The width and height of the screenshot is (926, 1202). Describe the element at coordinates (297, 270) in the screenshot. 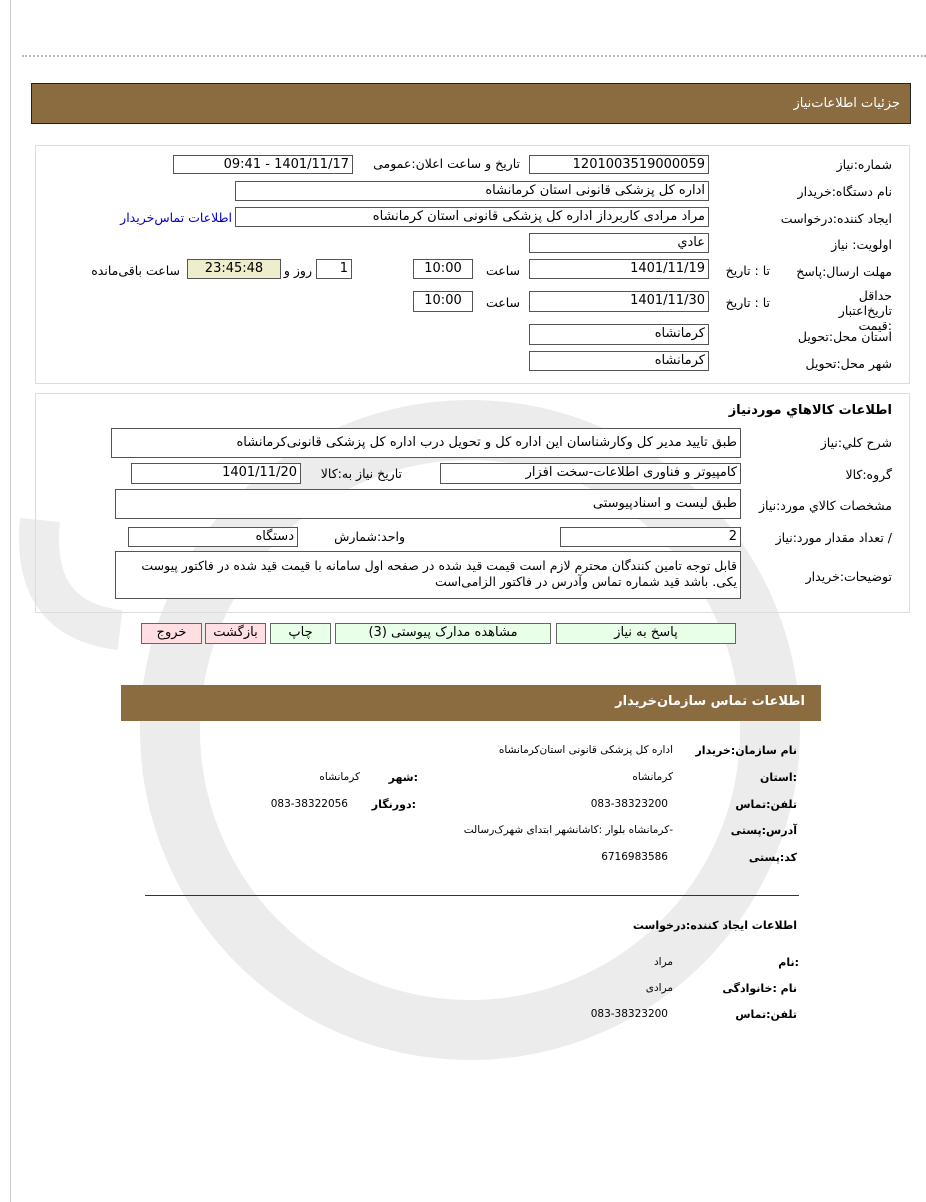

I see `days-label: روز و` at that location.